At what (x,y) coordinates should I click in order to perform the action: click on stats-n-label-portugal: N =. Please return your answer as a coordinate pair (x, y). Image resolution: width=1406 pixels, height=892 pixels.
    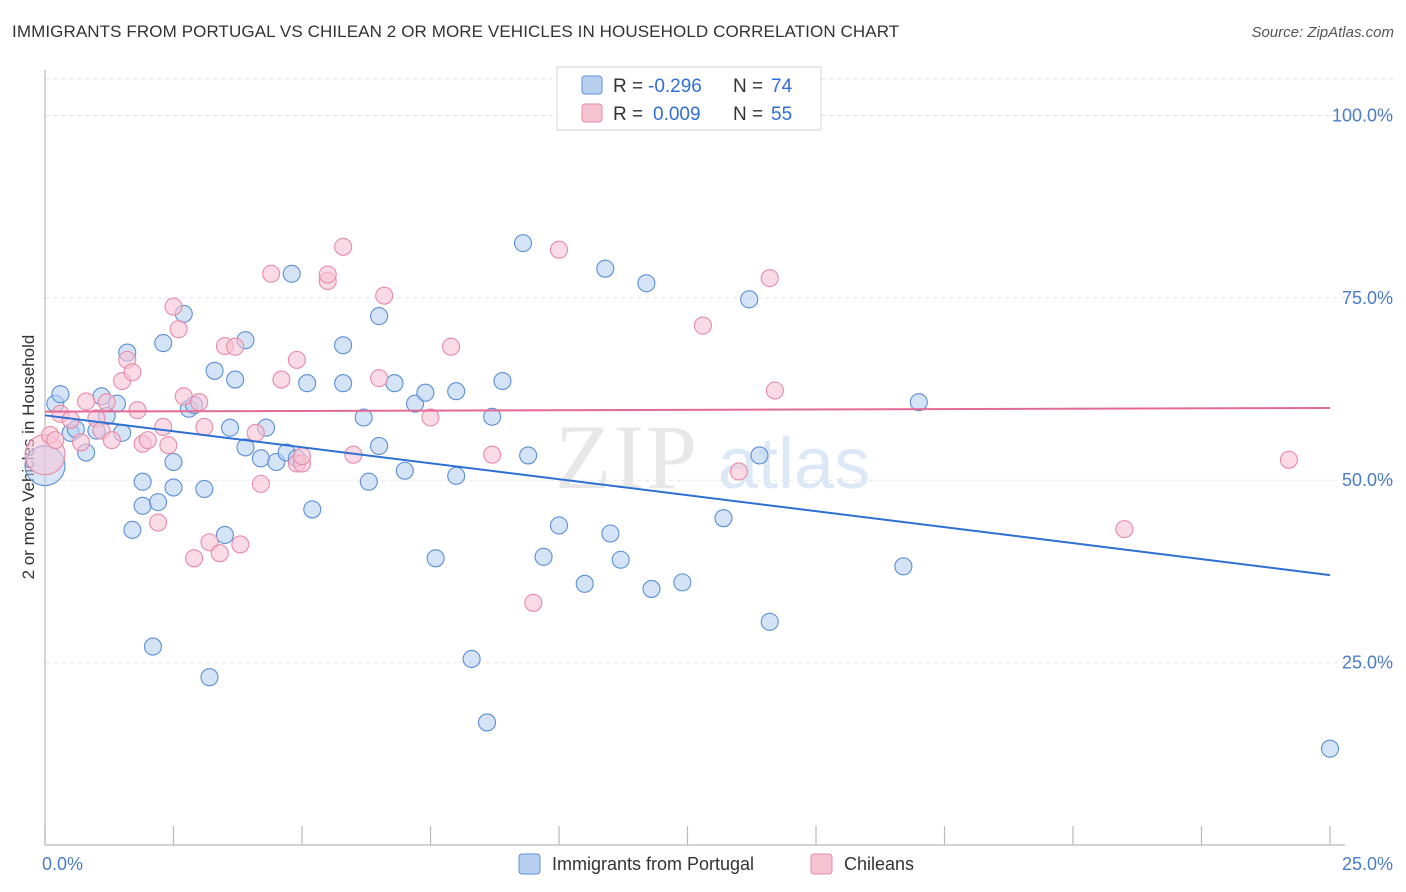
    Looking at the image, I should click on (748, 86).